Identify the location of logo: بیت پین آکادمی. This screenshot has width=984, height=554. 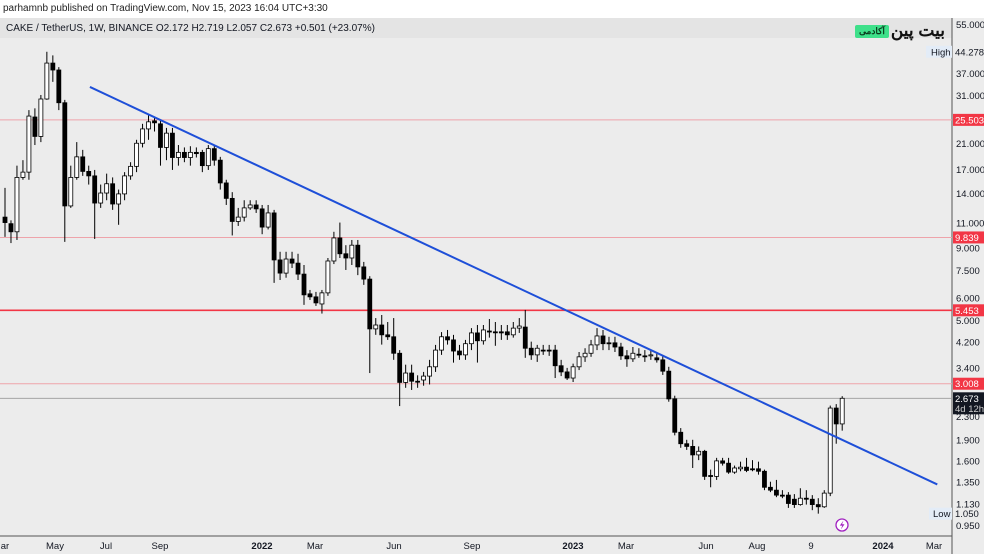
(900, 31).